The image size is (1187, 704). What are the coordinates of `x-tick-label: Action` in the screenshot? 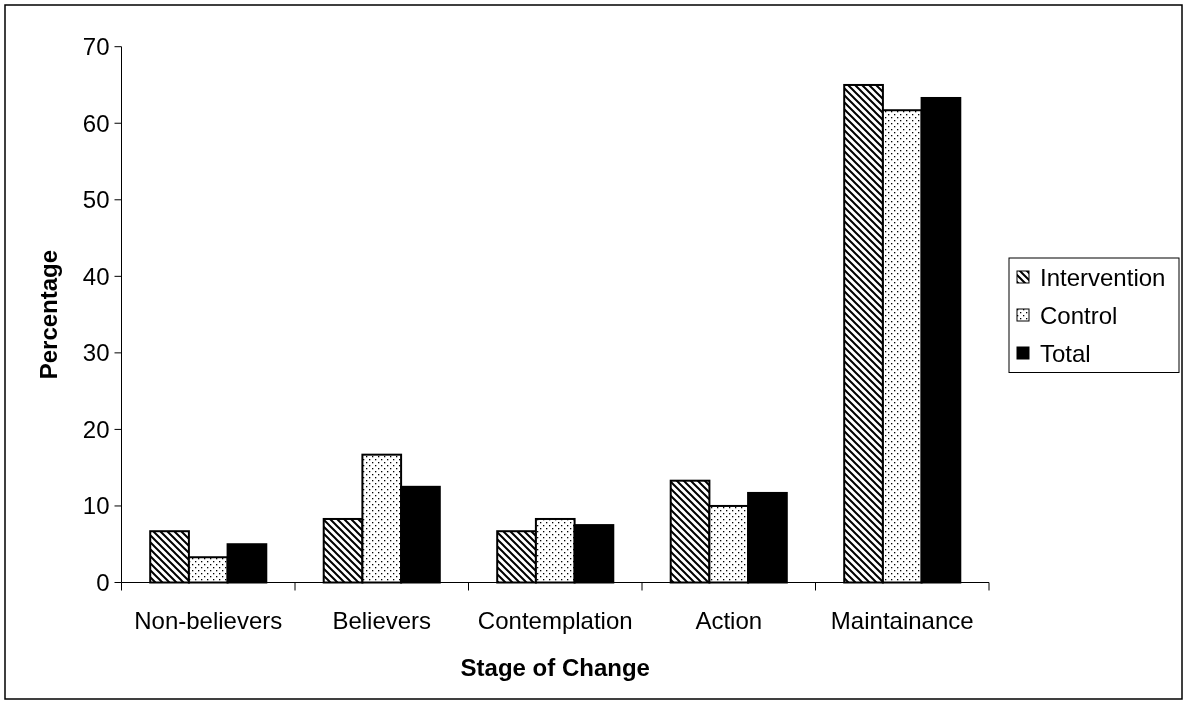 It's located at (729, 620).